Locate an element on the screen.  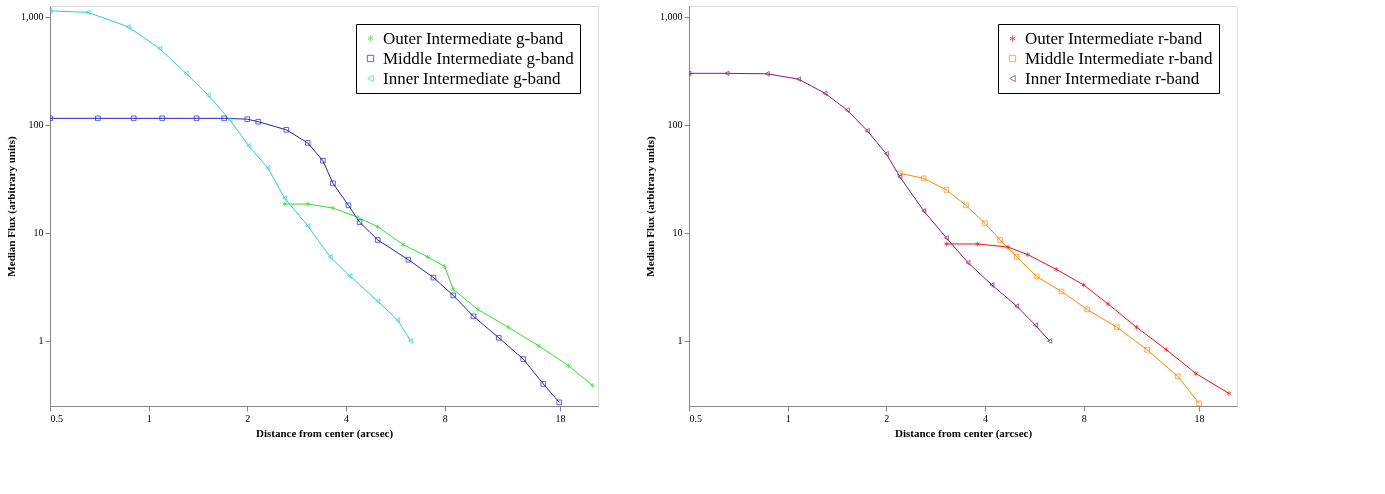
legend-label: Outer Intermediate r-band is located at coordinates (1114, 38).